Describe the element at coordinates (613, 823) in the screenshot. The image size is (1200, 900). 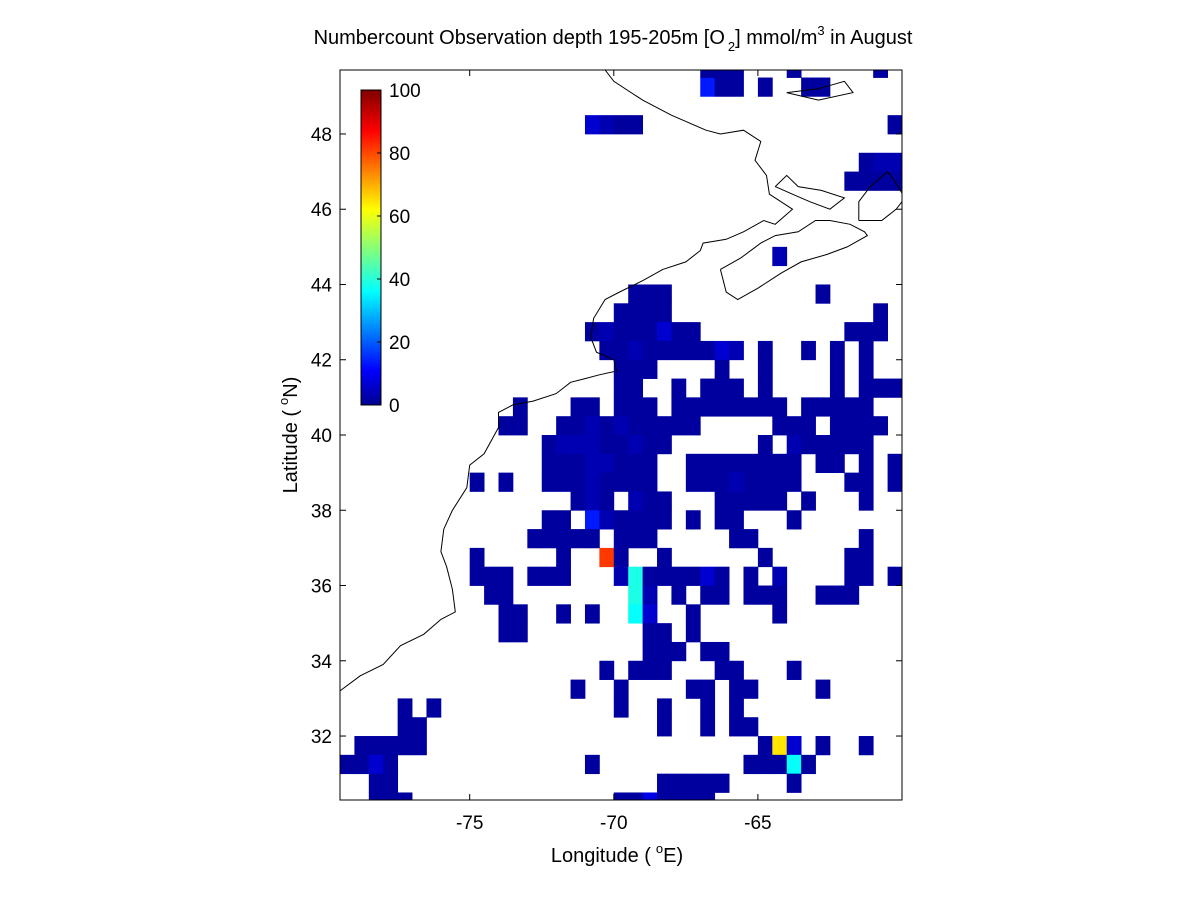
I see `x-tick-label: -70` at that location.